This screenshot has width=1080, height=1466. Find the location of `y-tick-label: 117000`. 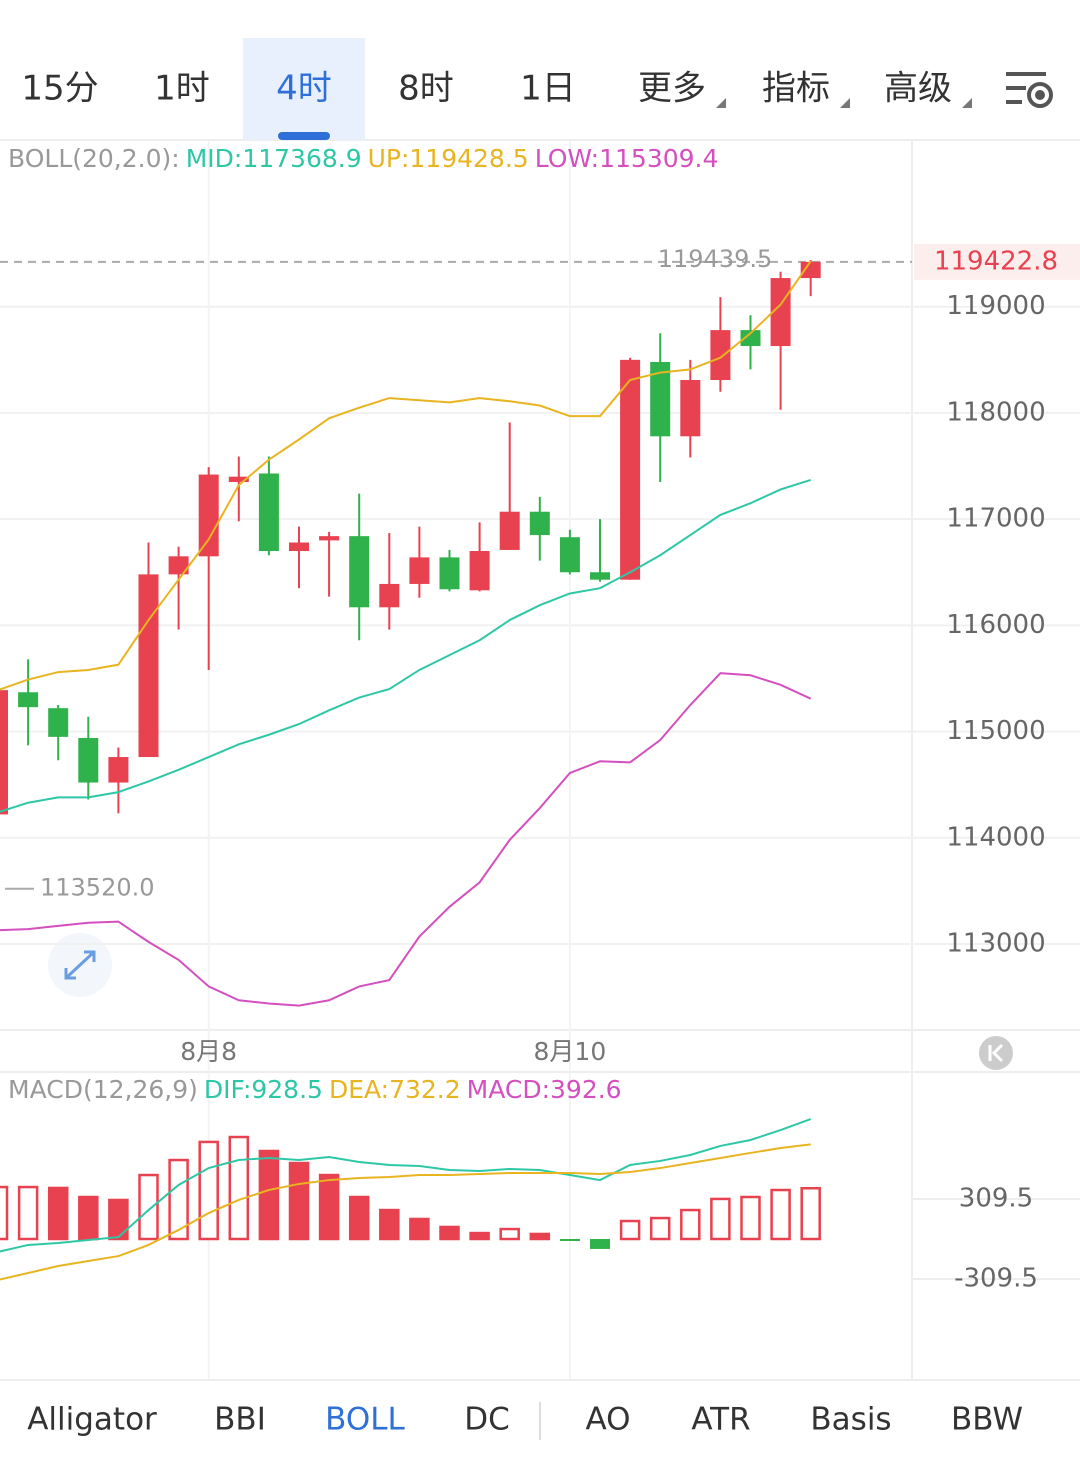

y-tick-label: 117000 is located at coordinates (995, 519).